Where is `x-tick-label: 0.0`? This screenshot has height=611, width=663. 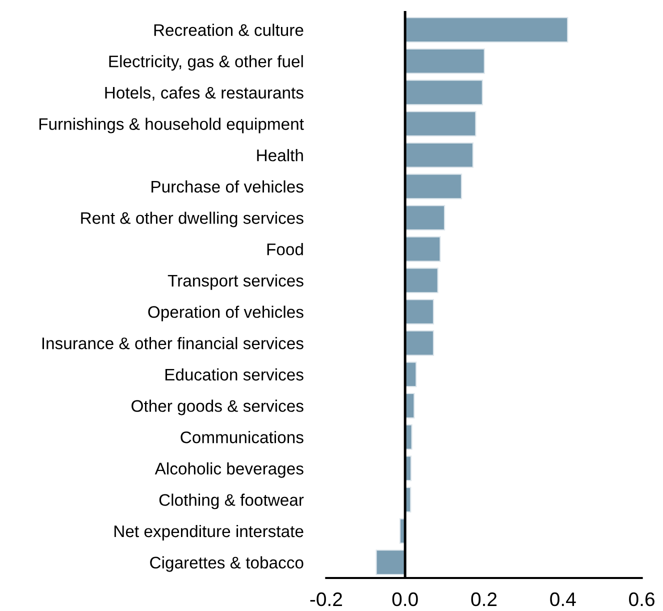 x-tick-label: 0.0 is located at coordinates (405, 599).